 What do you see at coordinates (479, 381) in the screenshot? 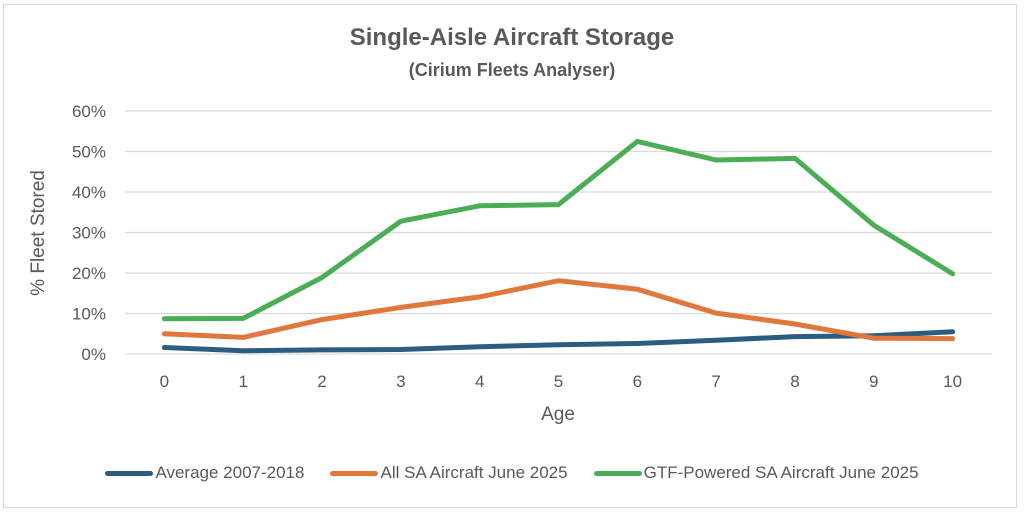
I see `x-tick-label: 4` at bounding box center [479, 381].